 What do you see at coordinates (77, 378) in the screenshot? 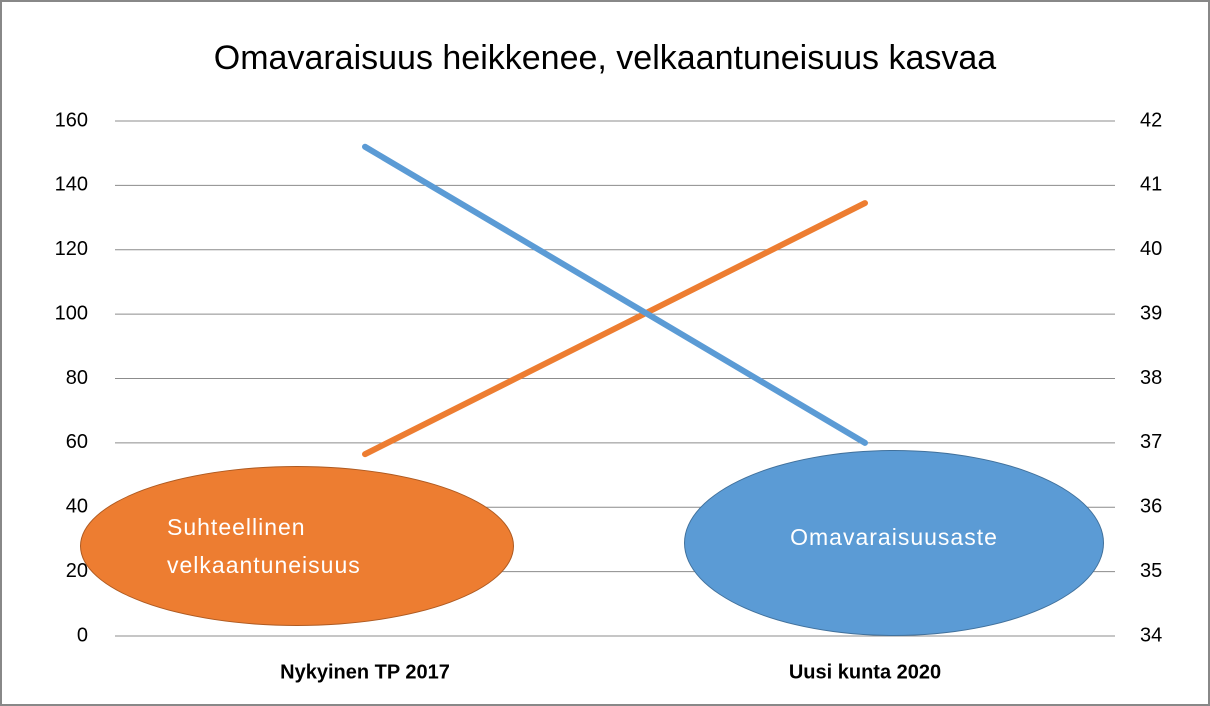
I see `y-tick-label: 80` at bounding box center [77, 378].